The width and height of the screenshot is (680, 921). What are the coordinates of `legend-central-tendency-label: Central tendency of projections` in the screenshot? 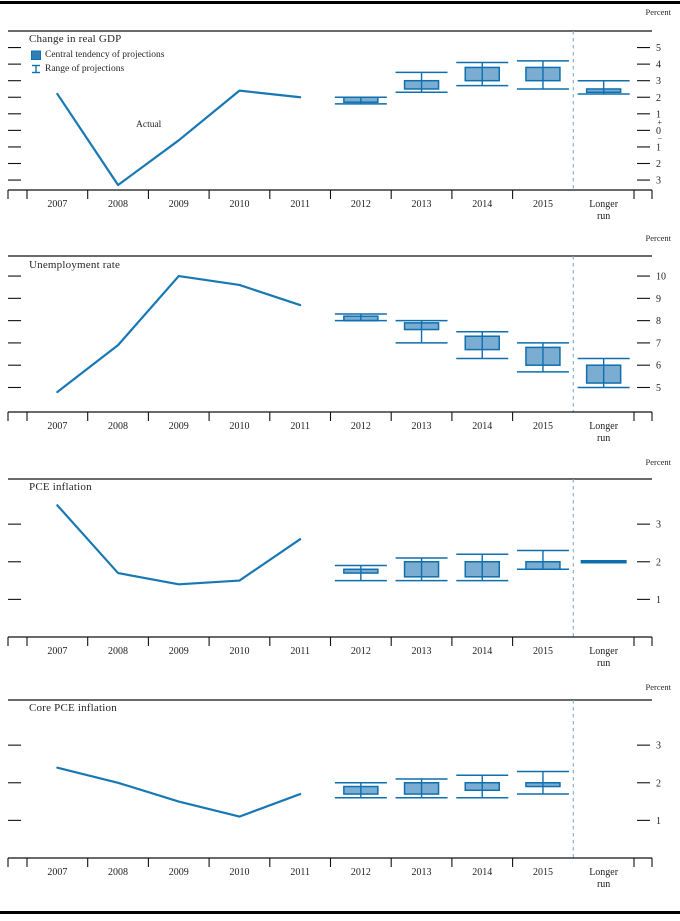 It's located at (105, 54).